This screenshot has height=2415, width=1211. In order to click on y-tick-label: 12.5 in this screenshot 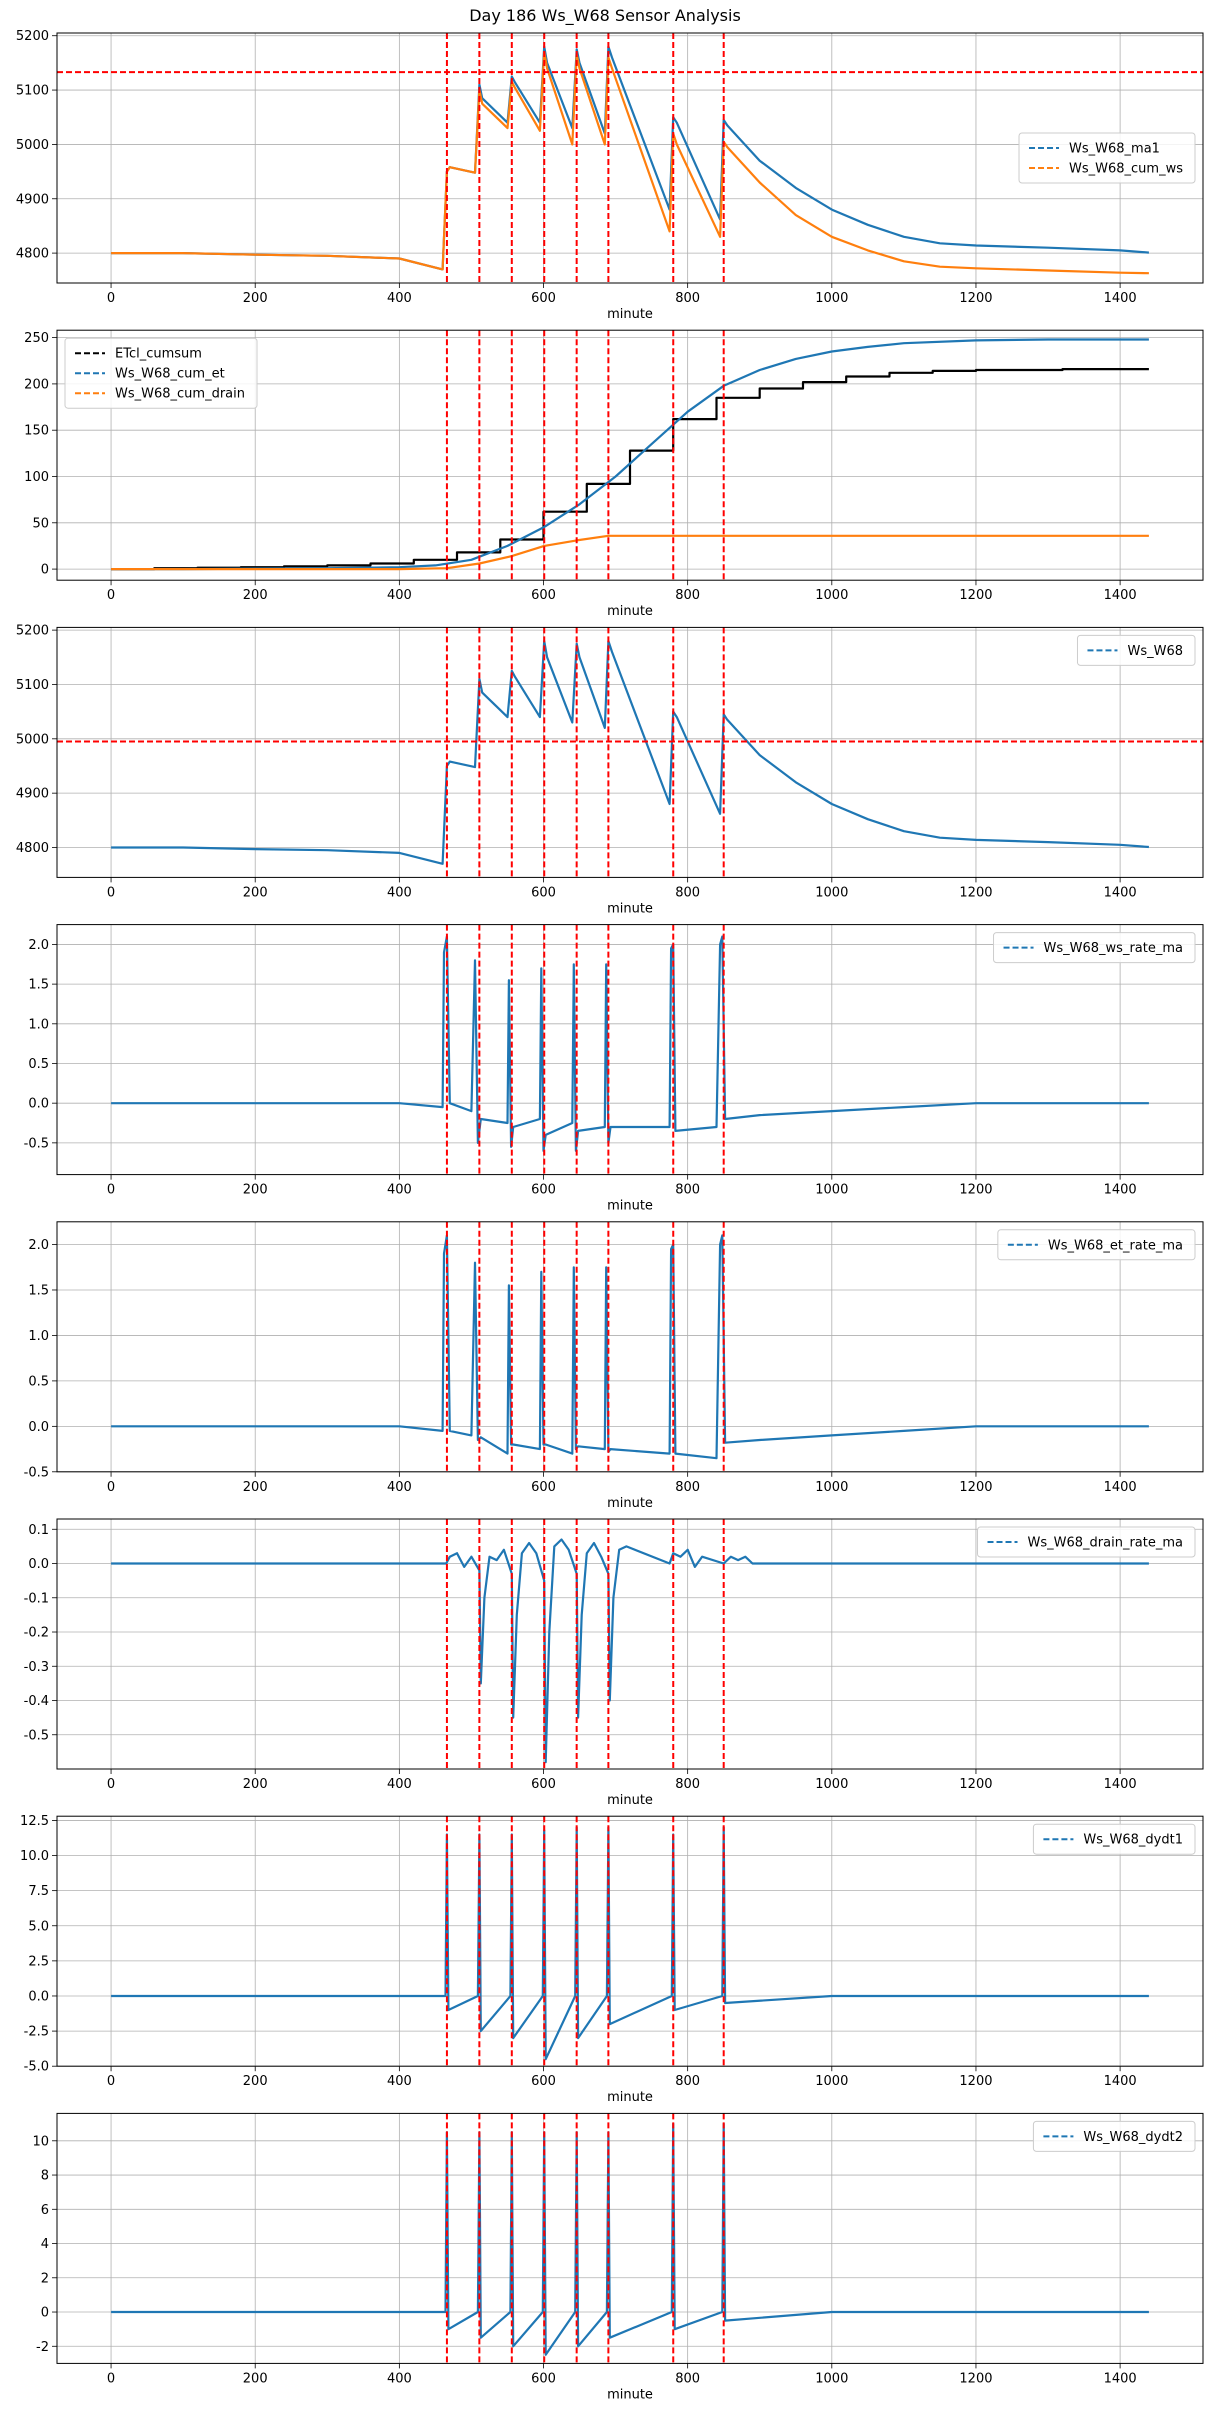, I will do `click(34, 1821)`.